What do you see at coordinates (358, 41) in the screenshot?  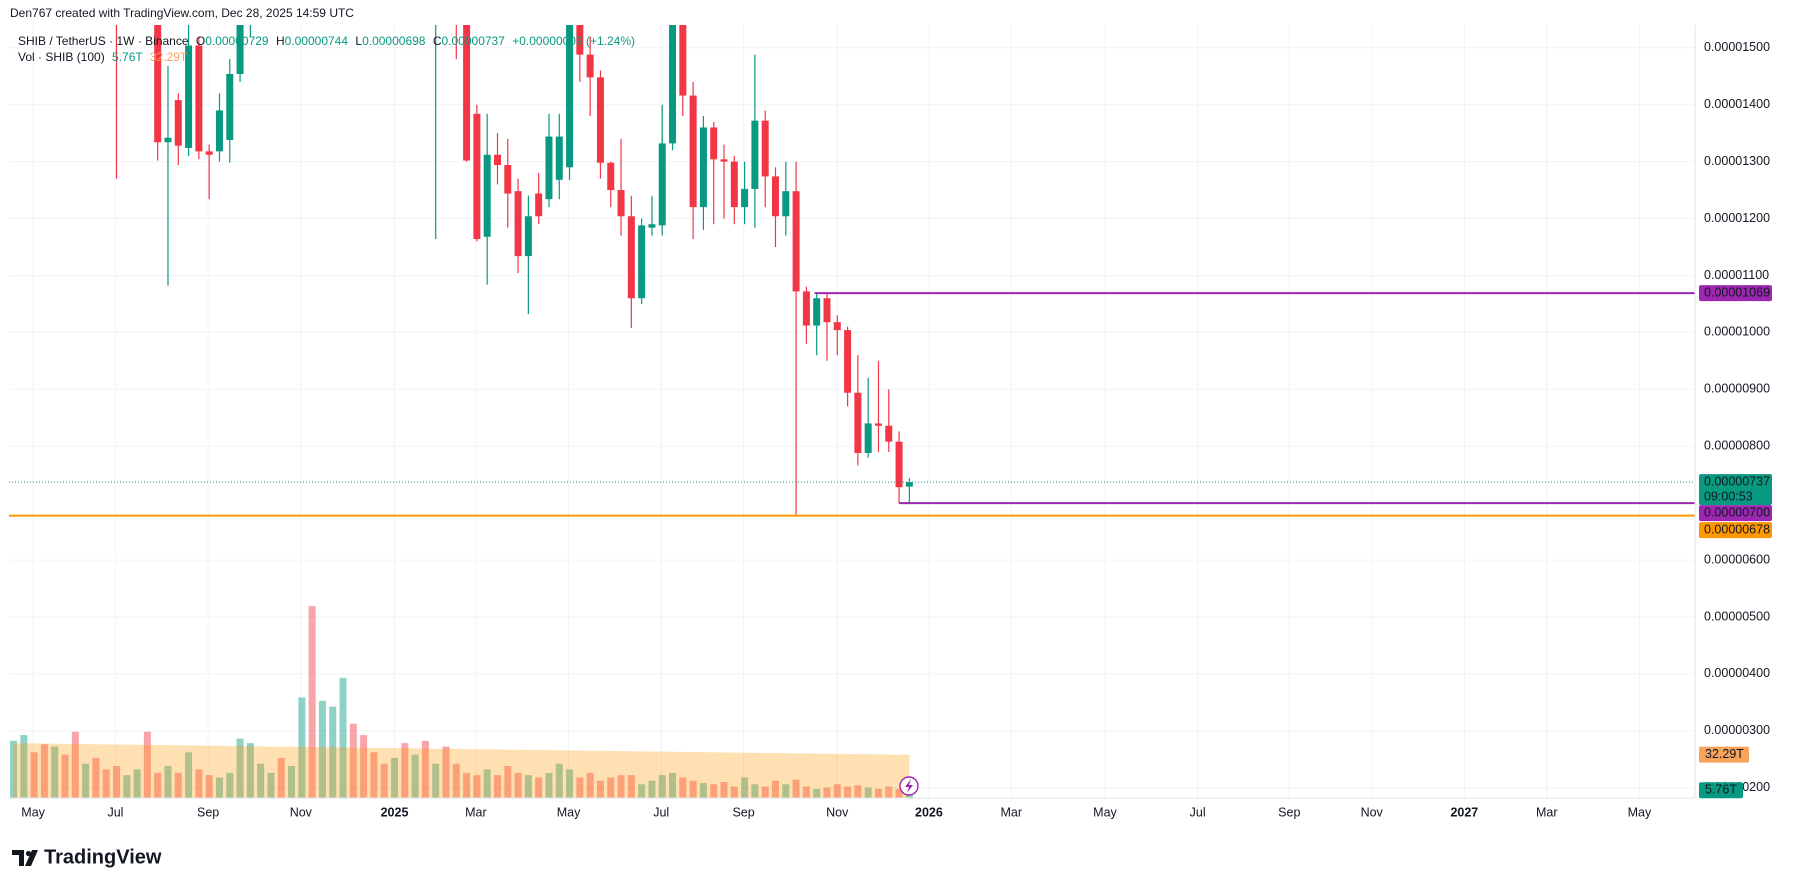 I see `field-key: L` at bounding box center [358, 41].